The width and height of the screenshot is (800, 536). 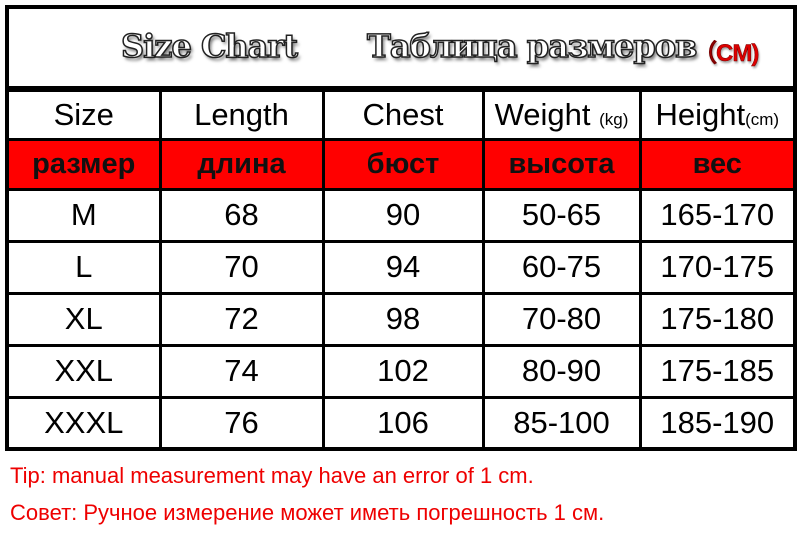 What do you see at coordinates (241, 215) in the screenshot?
I see `cell: 68` at bounding box center [241, 215].